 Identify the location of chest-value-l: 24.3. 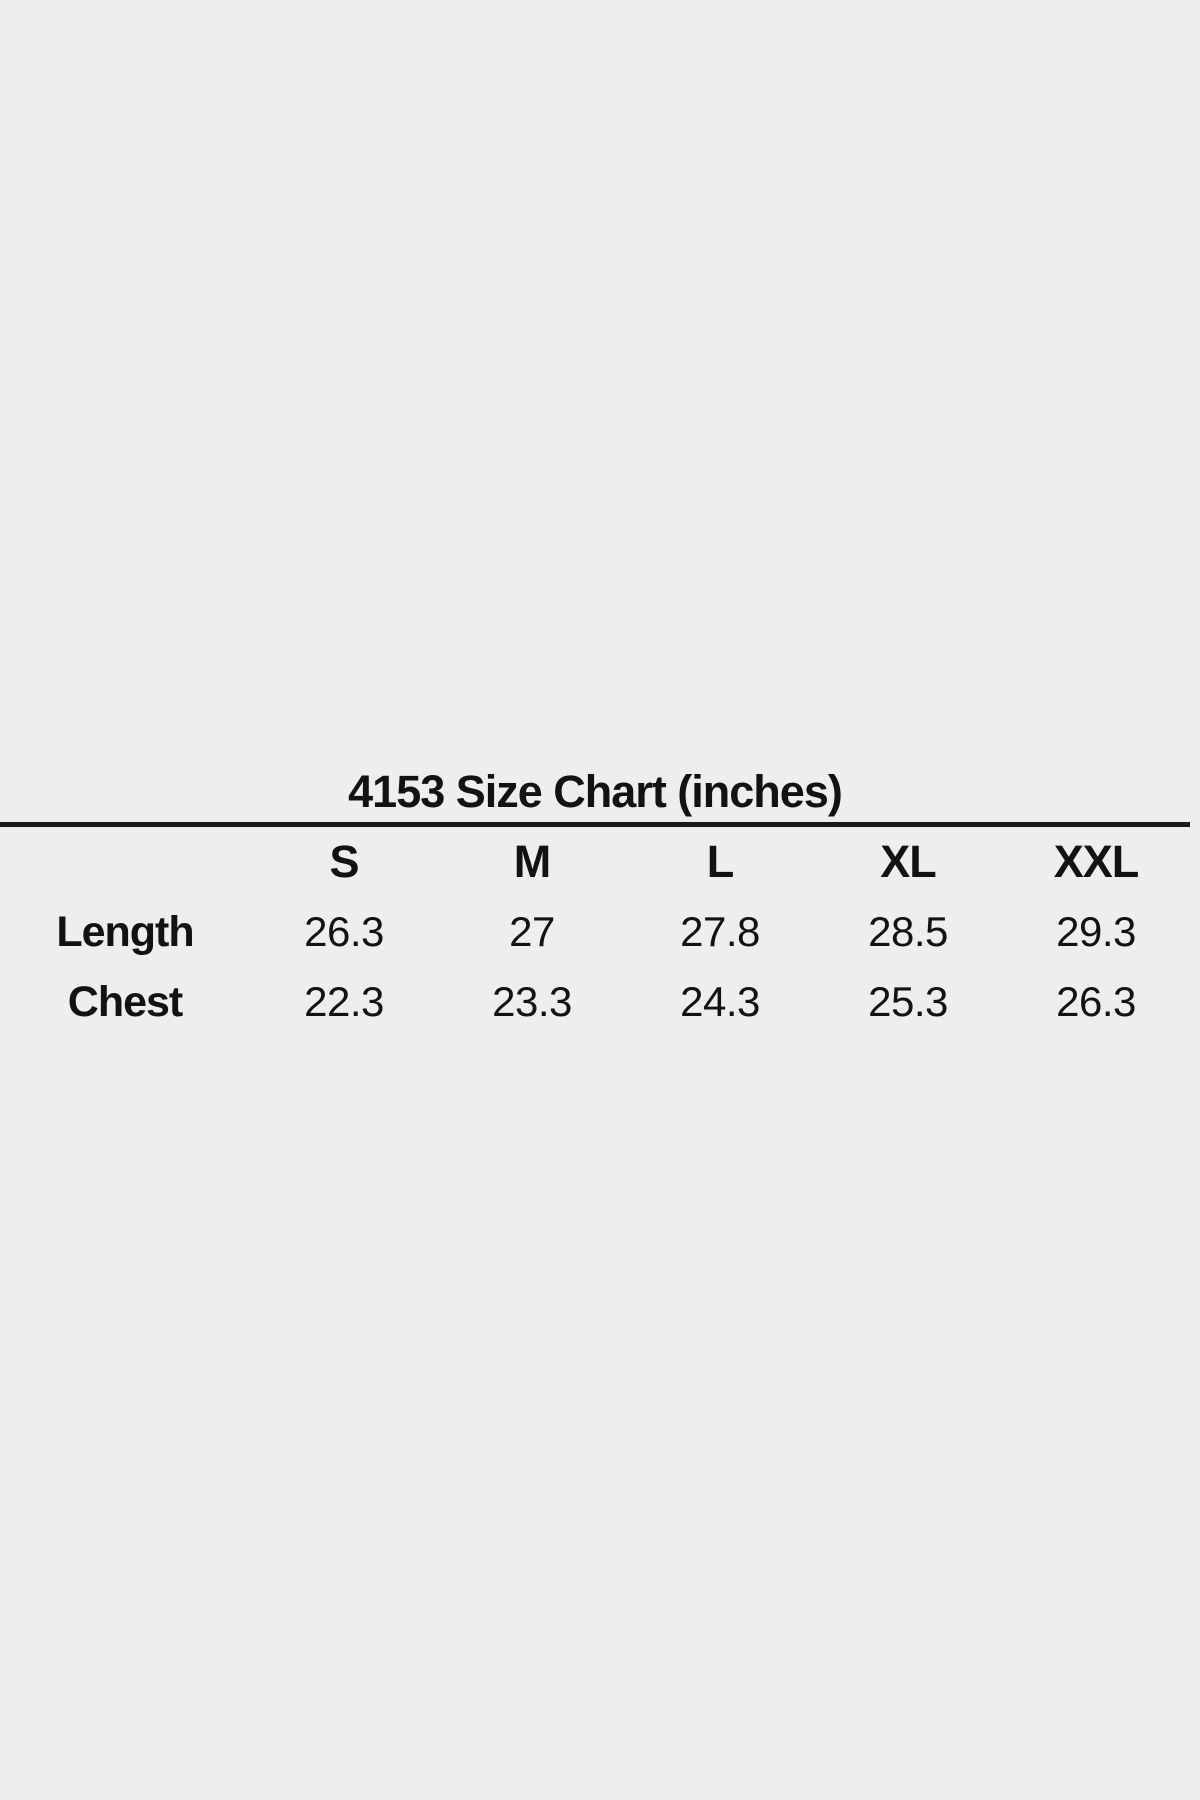
(720, 1001).